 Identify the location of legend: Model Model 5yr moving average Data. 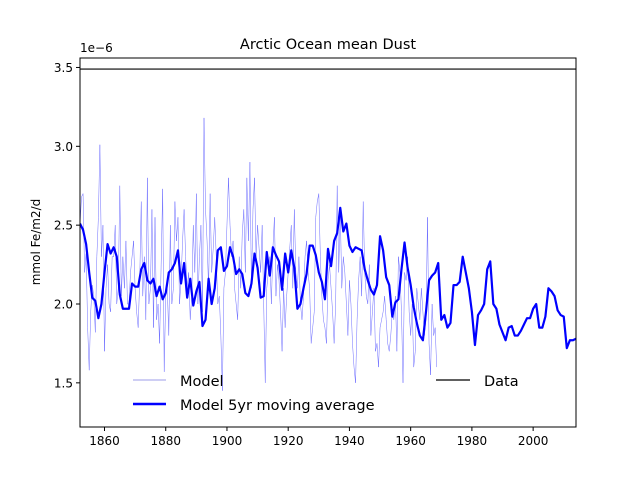
(326, 394).